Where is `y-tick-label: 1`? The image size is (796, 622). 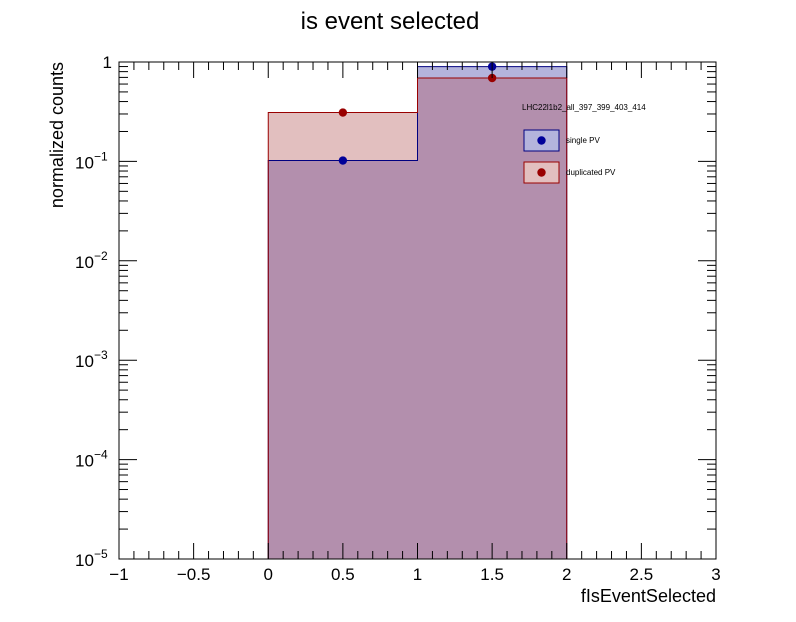 y-tick-label: 1 is located at coordinates (107, 62).